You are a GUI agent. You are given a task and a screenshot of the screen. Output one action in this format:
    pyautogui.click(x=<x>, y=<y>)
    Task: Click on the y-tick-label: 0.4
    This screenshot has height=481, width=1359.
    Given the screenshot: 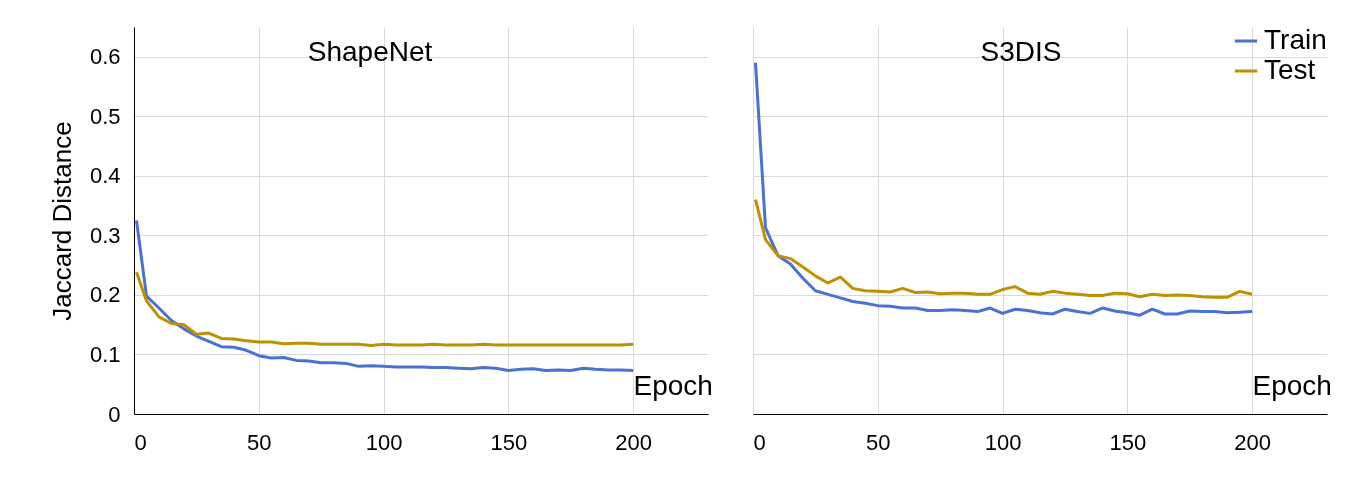 What is the action you would take?
    pyautogui.click(x=105, y=176)
    